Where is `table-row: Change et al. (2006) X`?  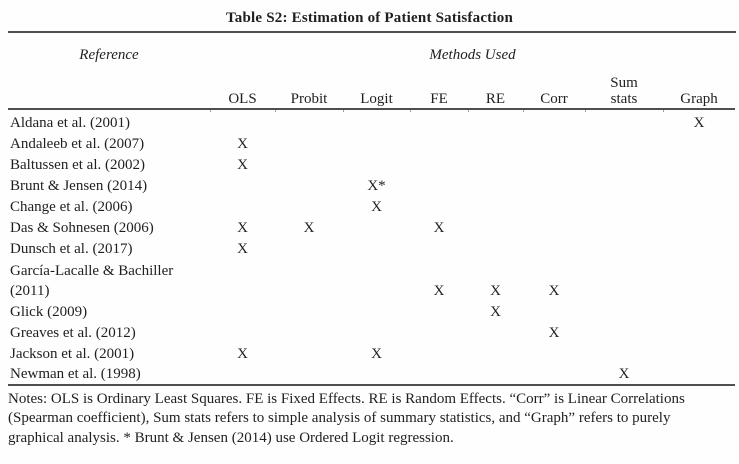 table-row: Change et al. (2006) X is located at coordinates (371, 206).